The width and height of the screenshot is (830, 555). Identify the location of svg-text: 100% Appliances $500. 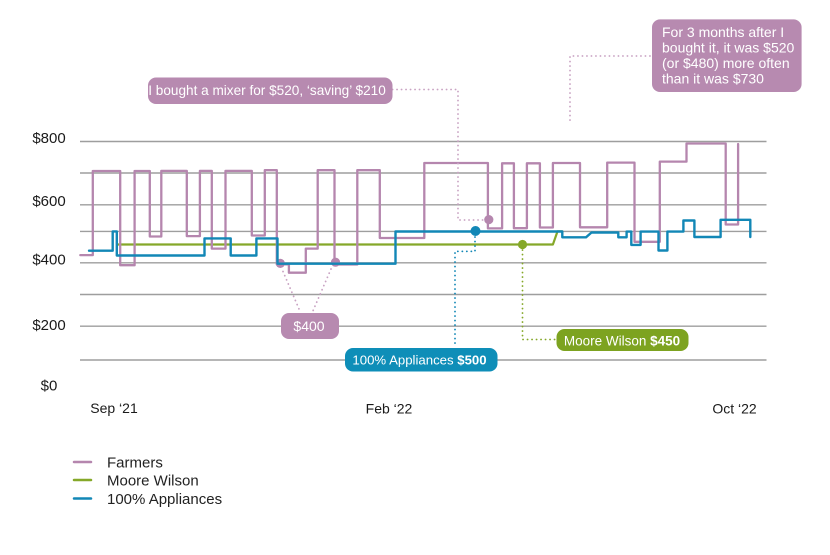
(419, 360).